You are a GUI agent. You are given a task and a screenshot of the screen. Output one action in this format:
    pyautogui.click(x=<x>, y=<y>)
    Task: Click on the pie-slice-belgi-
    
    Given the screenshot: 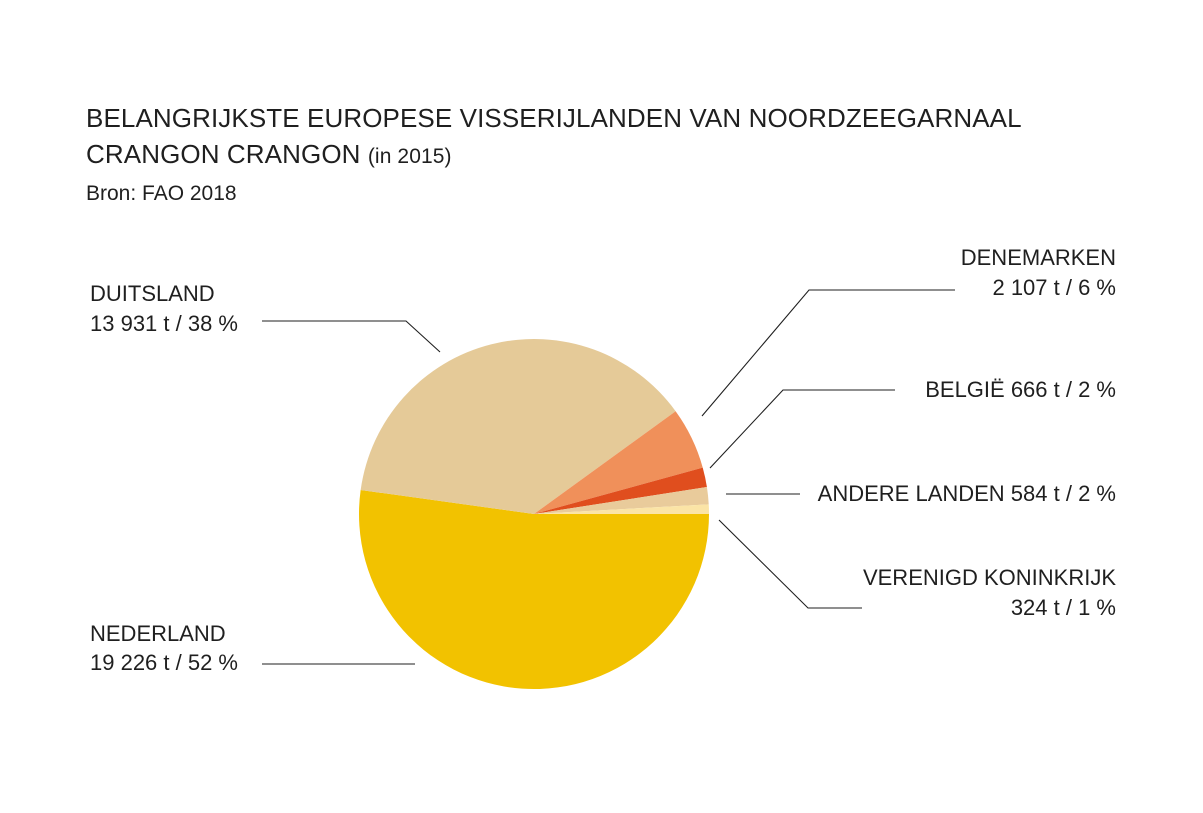 What is the action you would take?
    pyautogui.click(x=620, y=490)
    